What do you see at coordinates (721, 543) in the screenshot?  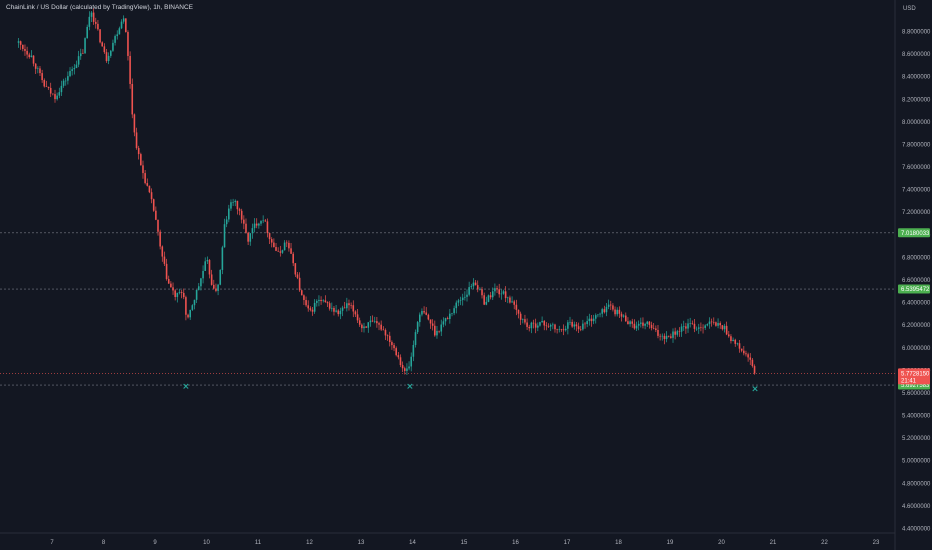 I see `x-tick-label: 20` at bounding box center [721, 543].